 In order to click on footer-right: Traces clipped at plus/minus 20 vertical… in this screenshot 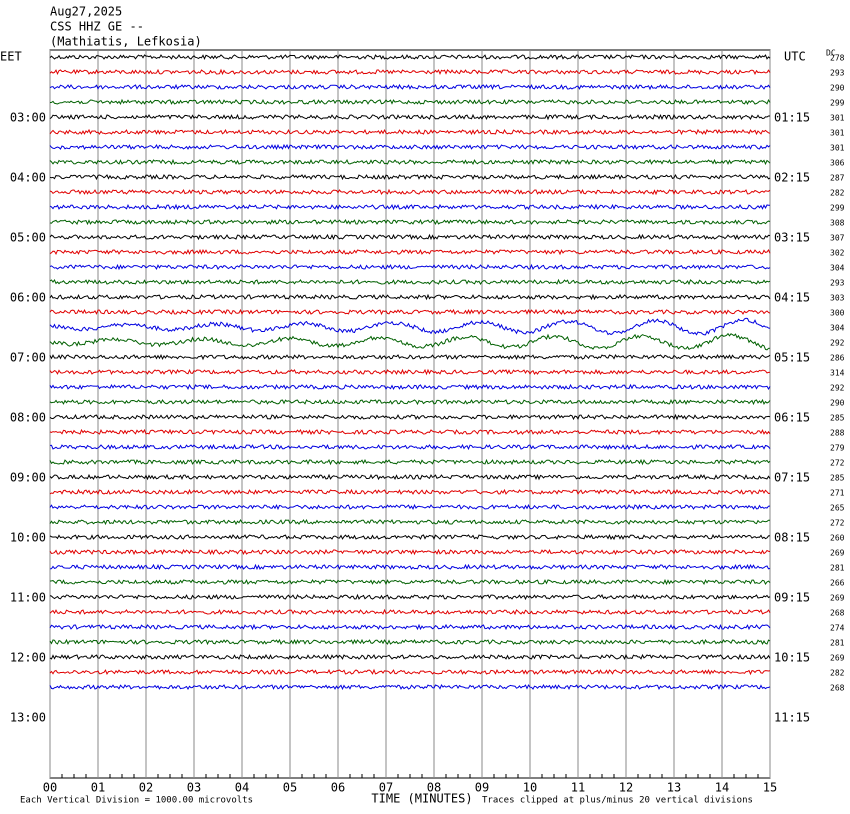, I will do `click(617, 801)`.